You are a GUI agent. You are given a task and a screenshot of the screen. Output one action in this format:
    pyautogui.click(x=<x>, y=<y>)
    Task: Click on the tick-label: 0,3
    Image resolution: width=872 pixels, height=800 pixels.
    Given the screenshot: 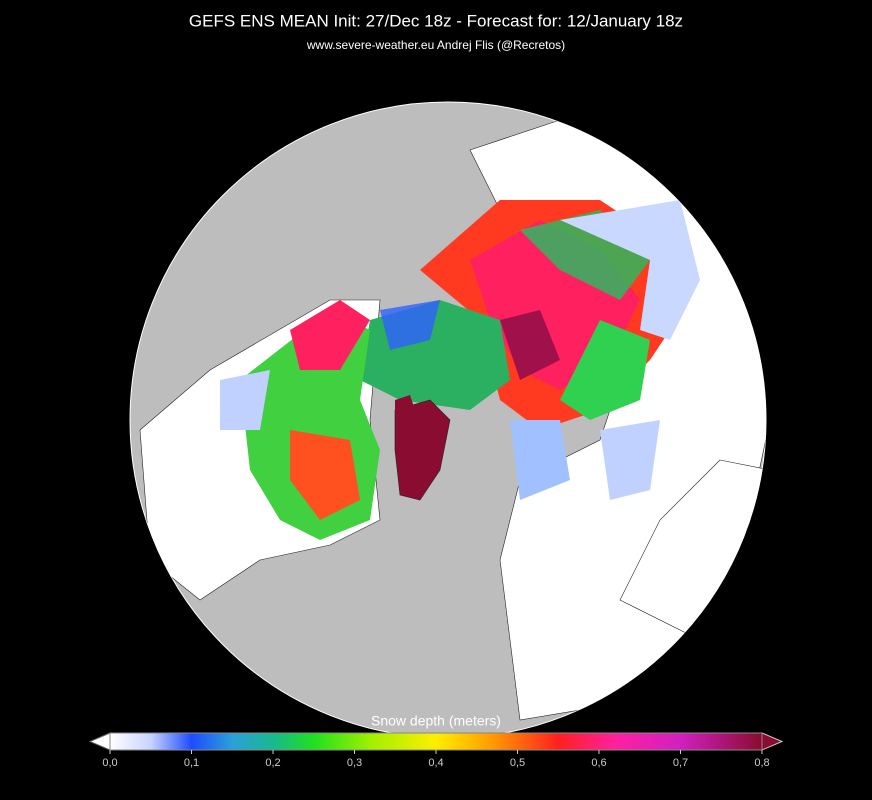 What is the action you would take?
    pyautogui.click(x=354, y=763)
    